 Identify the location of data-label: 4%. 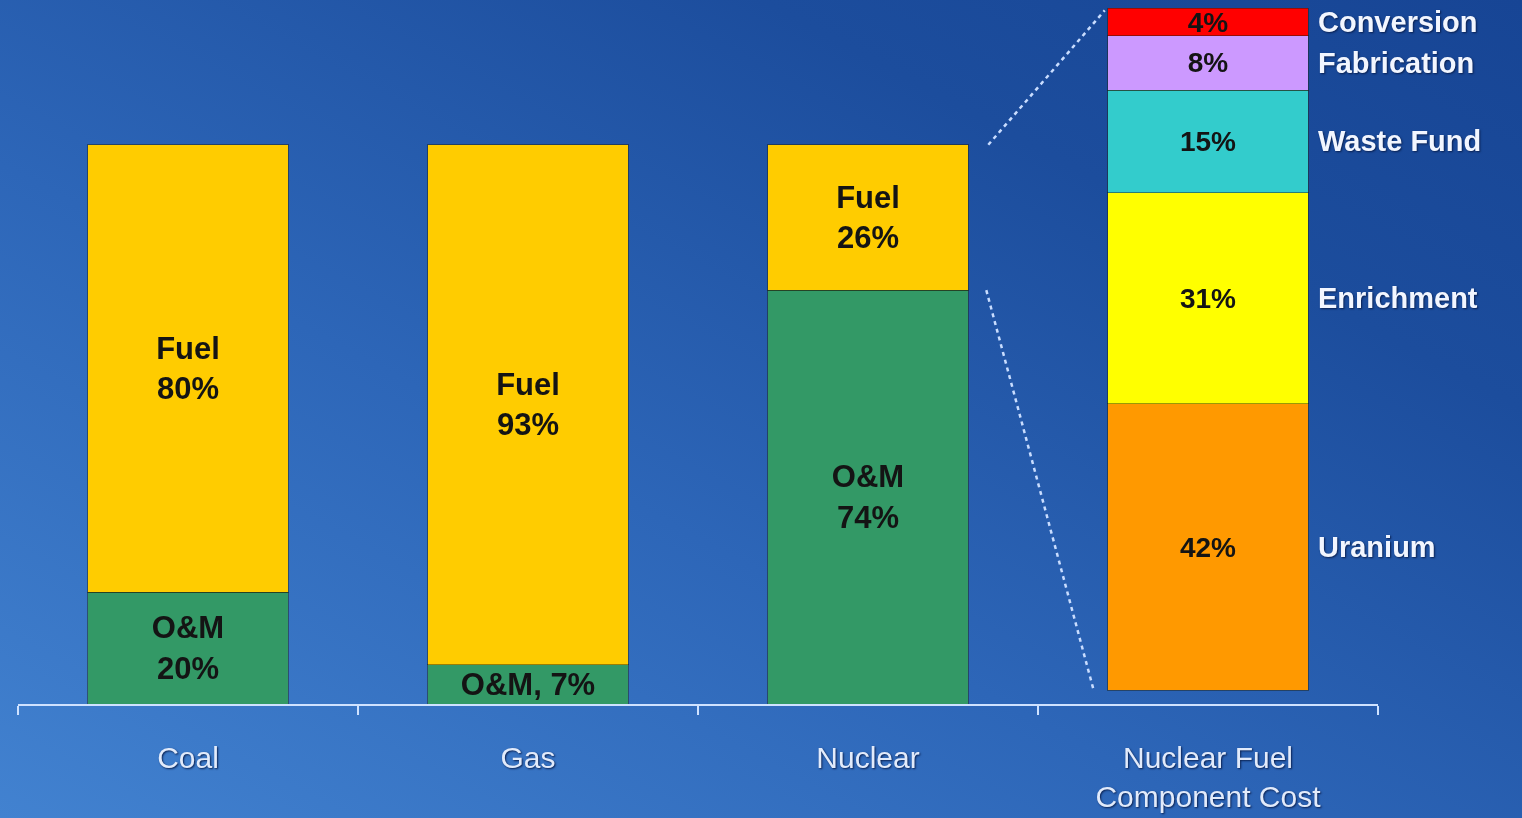
(1208, 22).